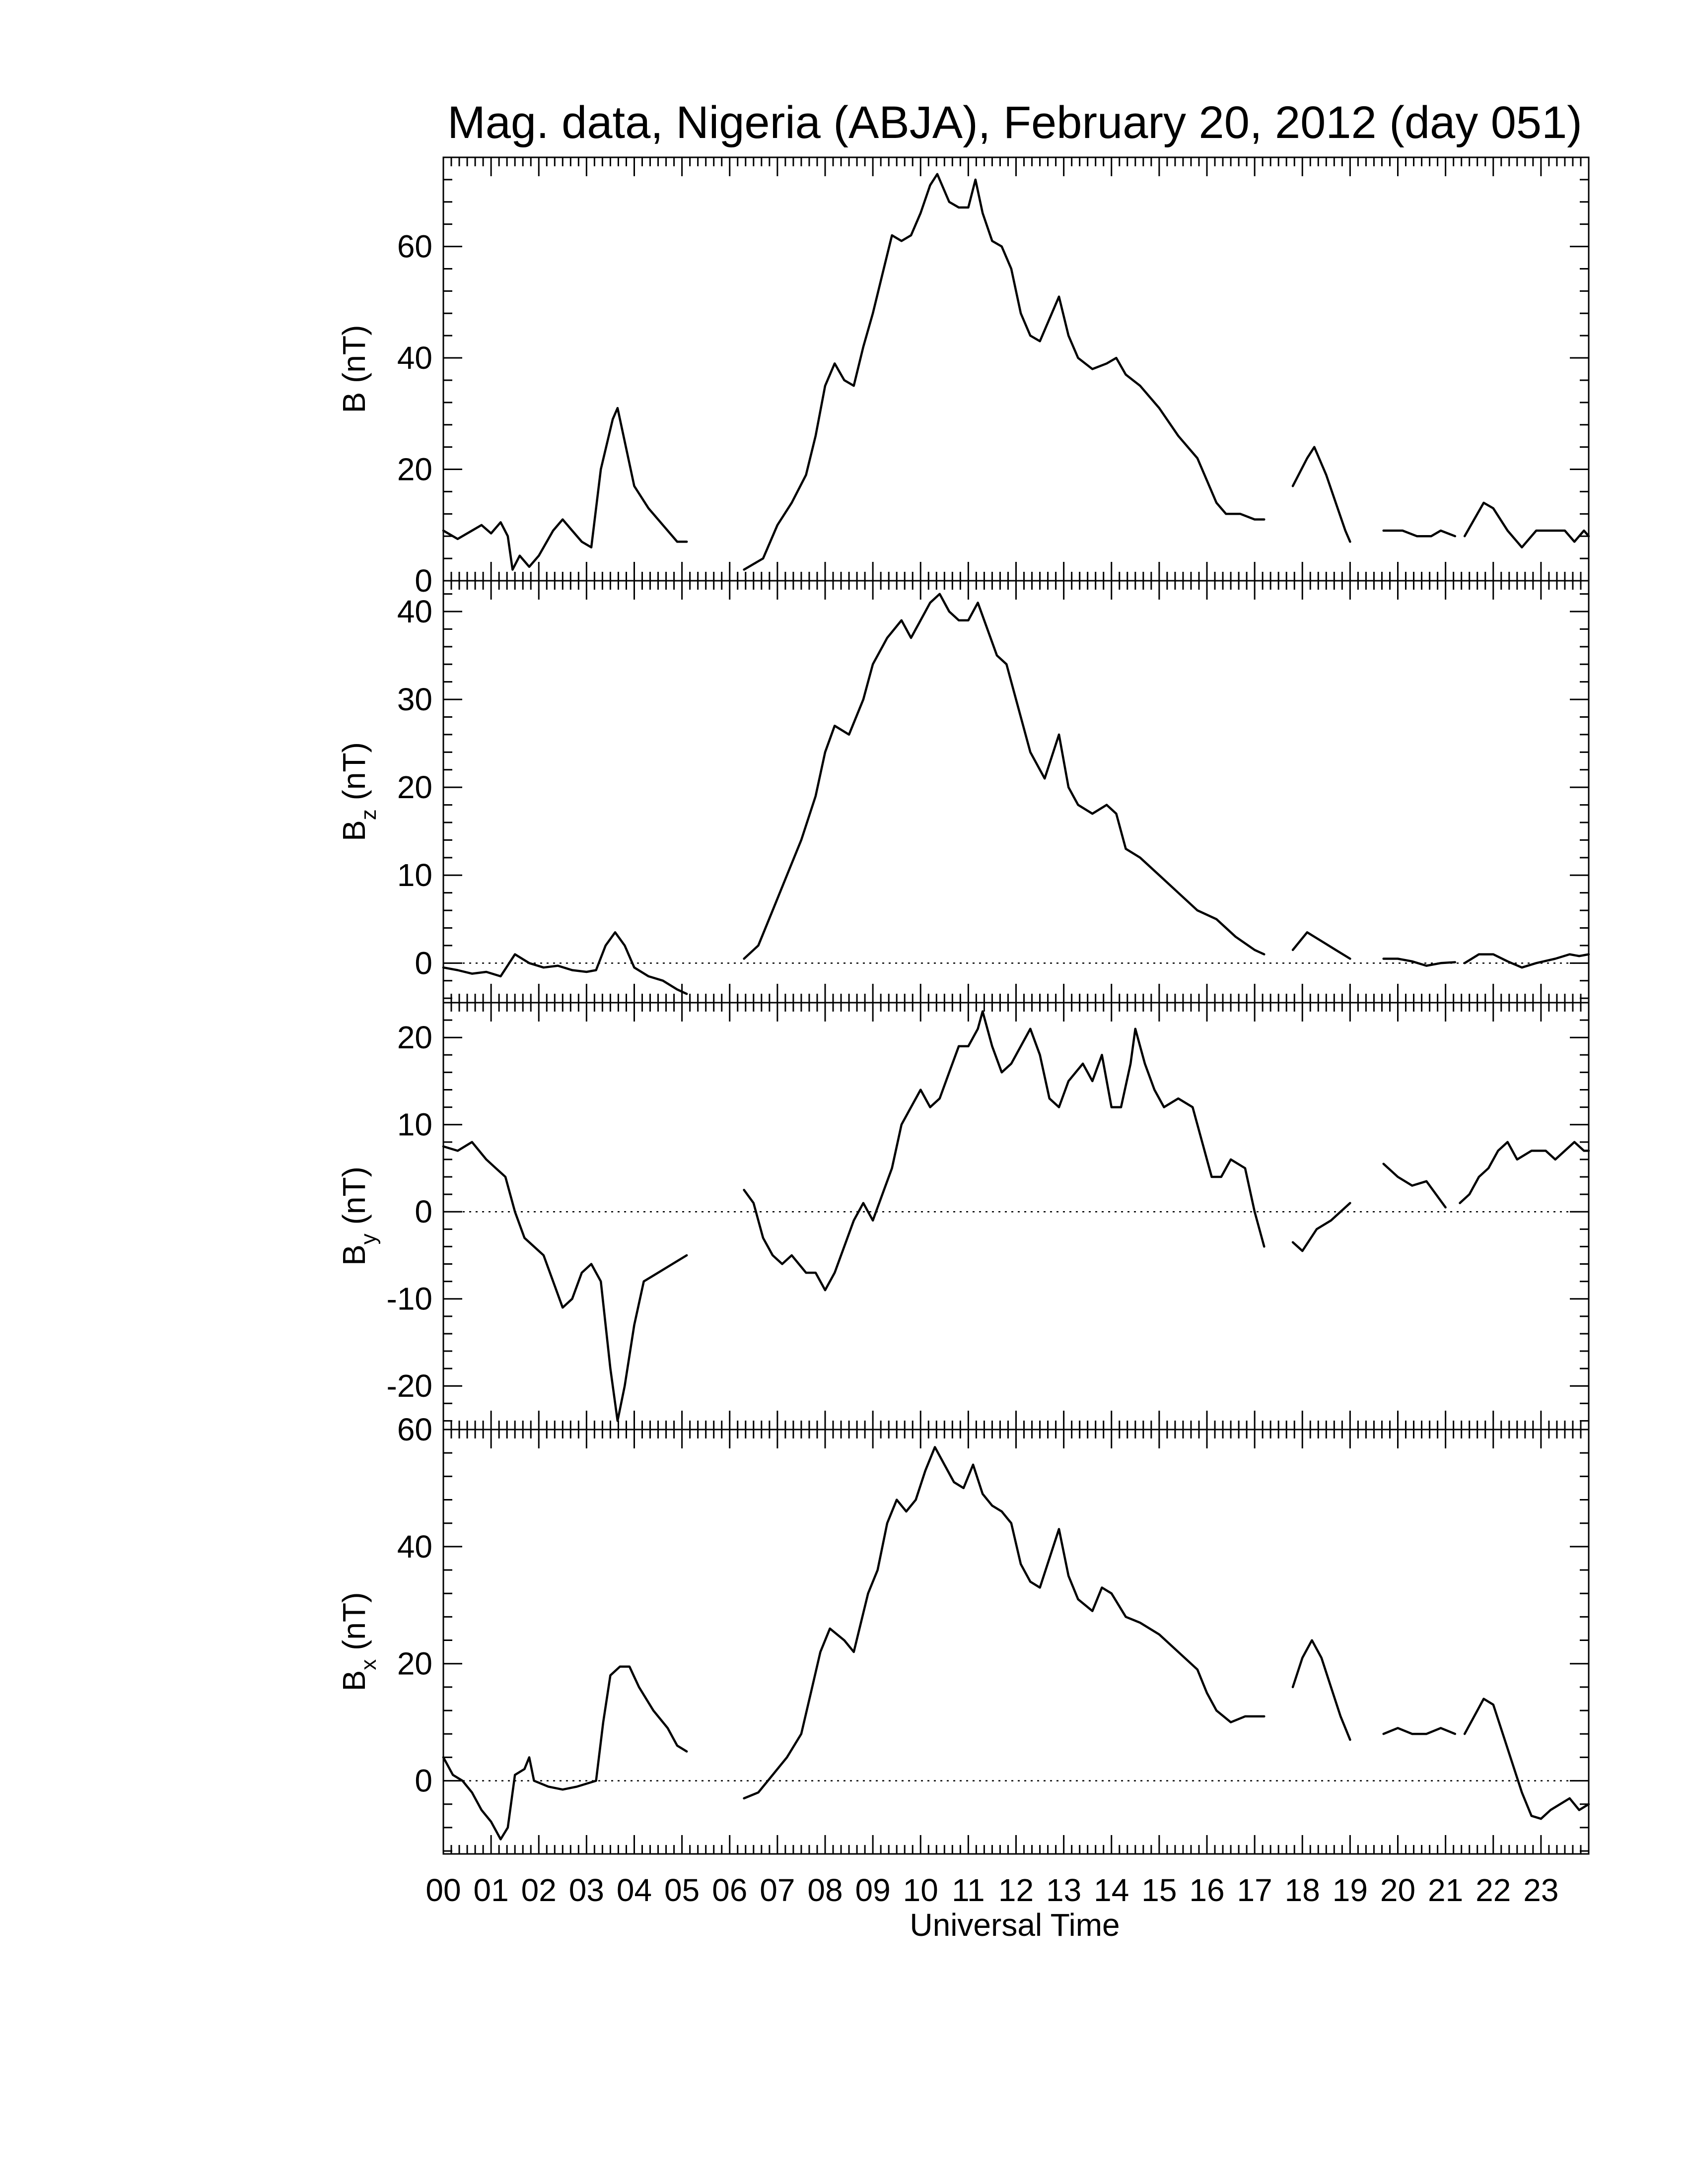  Describe the element at coordinates (1350, 1890) in the screenshot. I see `x-tick-label: 19` at that location.